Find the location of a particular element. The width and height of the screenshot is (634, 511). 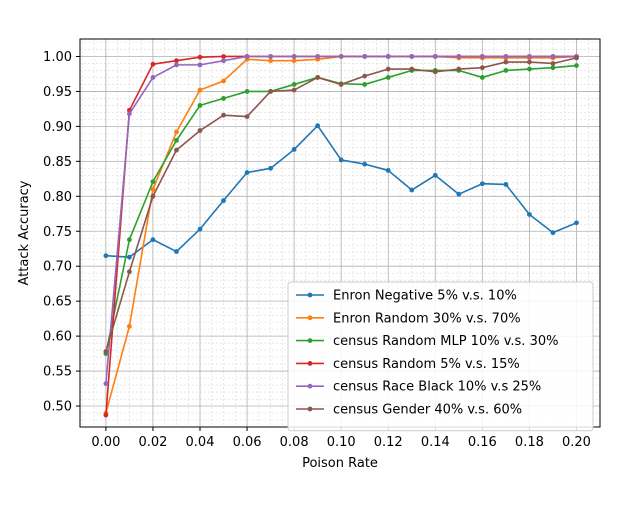

legend-item: census Gender 40% v.s. 60% is located at coordinates (409, 410).